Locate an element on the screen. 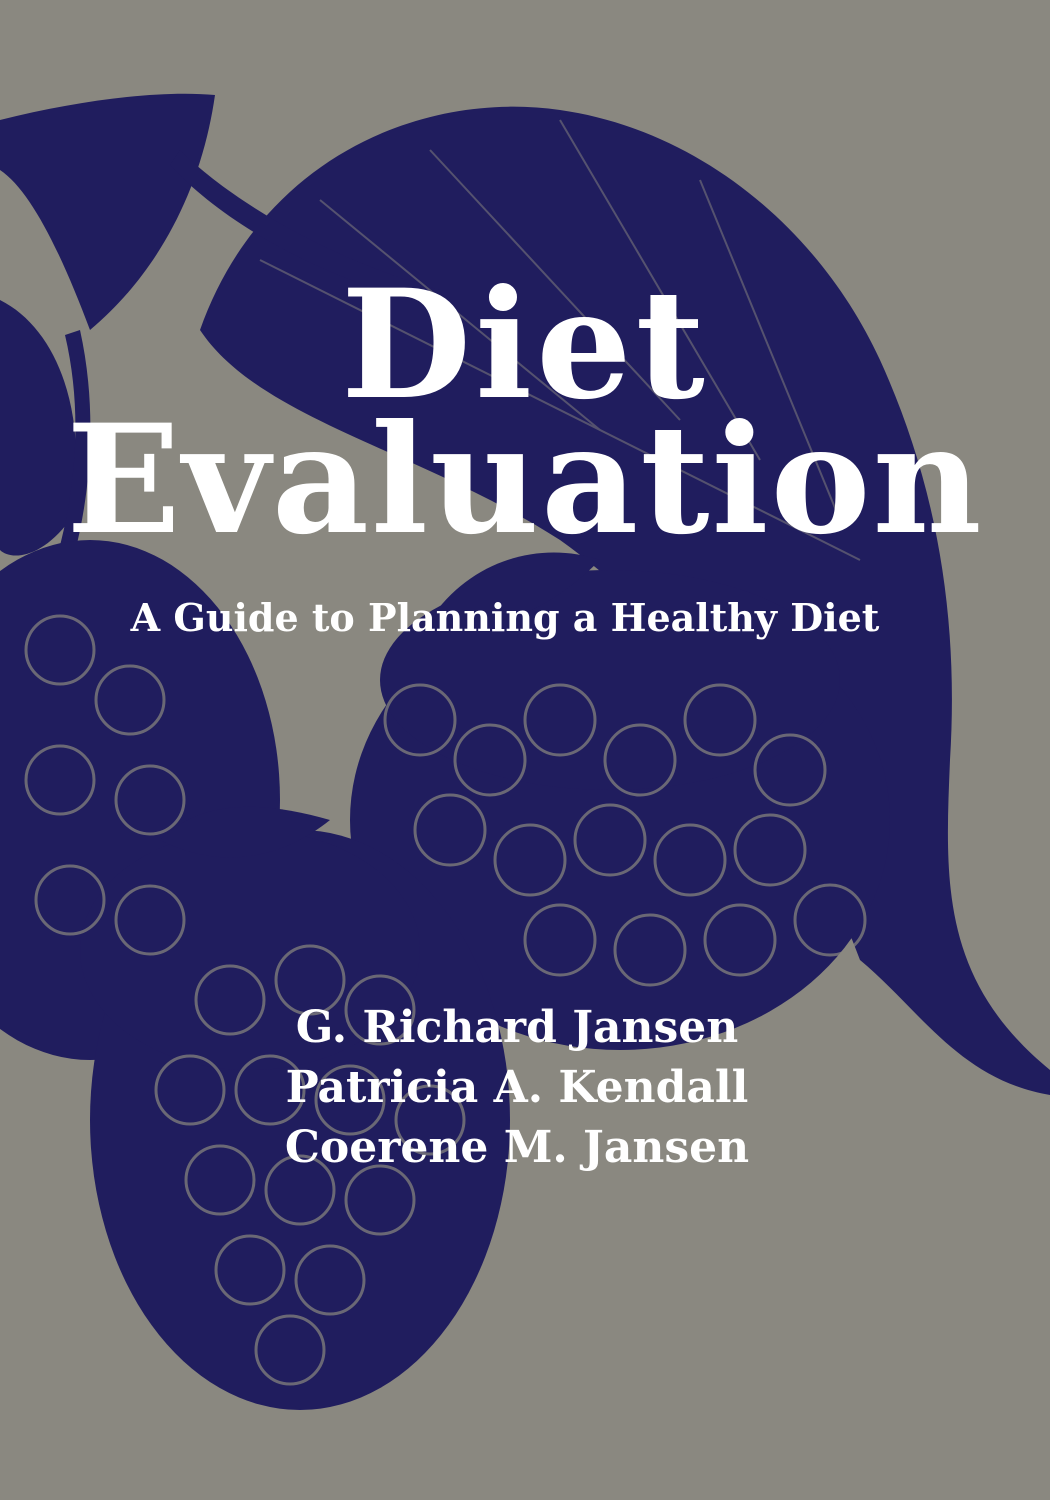  author-2: Patricia A. Kendall is located at coordinates (517, 1087).